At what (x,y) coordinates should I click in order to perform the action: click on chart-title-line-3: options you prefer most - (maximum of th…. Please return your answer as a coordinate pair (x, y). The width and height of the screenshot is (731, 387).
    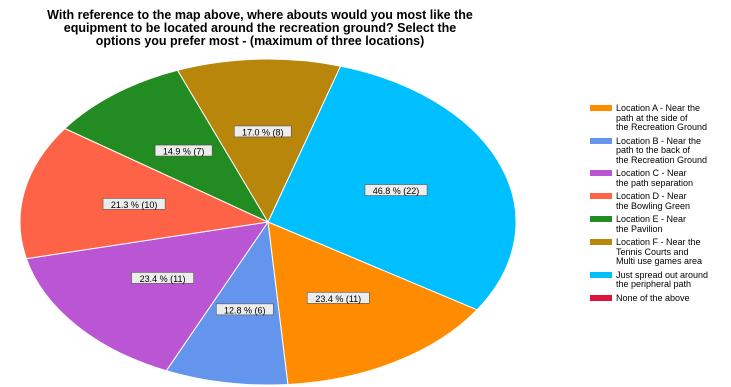
    Looking at the image, I should click on (260, 41).